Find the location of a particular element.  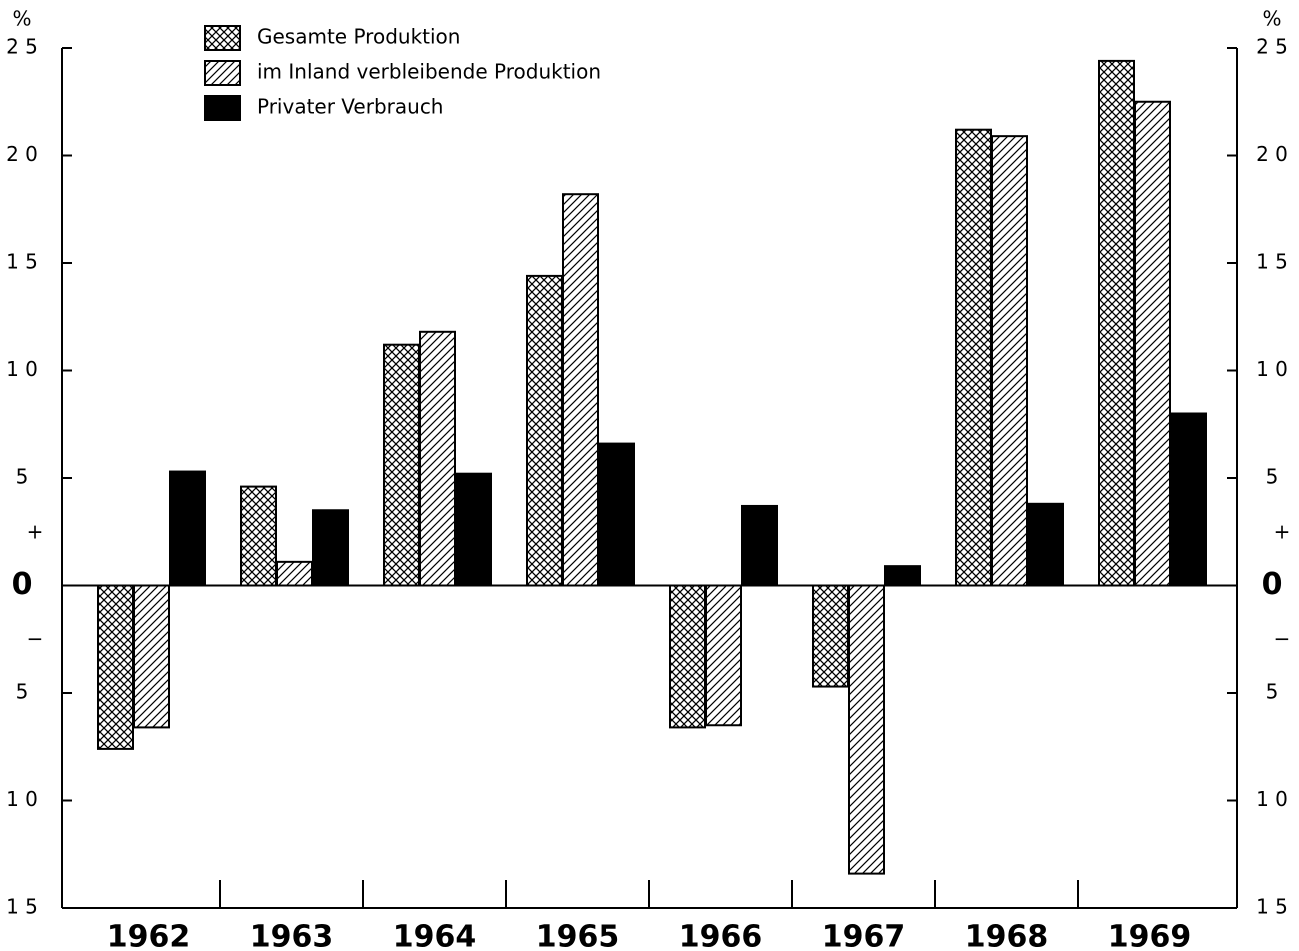

y2-tick-label: 2 0 is located at coordinates (1272, 154).